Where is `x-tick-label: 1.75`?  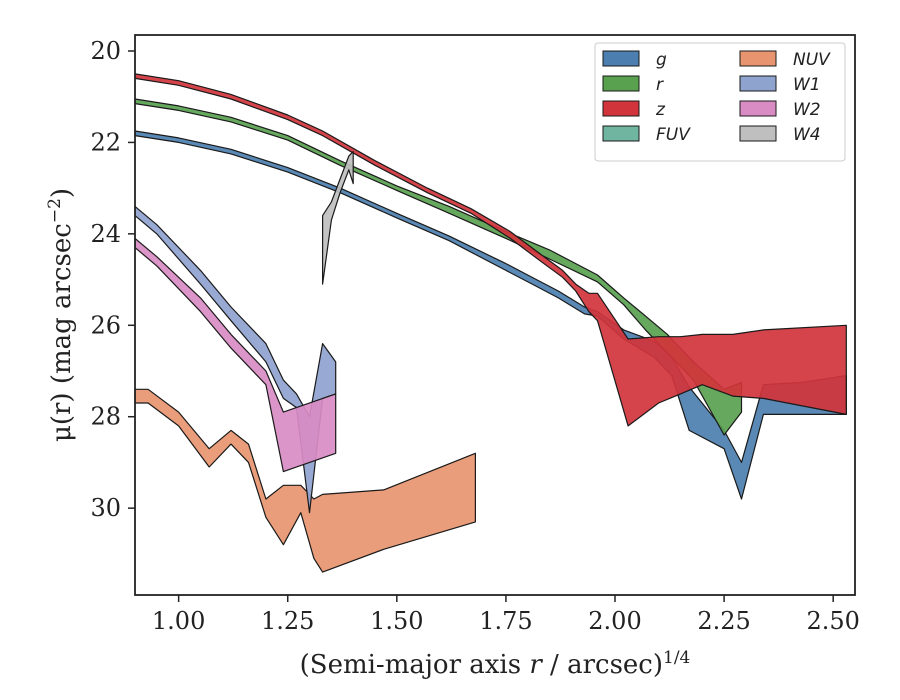
x-tick-label: 1.75 is located at coordinates (505, 621).